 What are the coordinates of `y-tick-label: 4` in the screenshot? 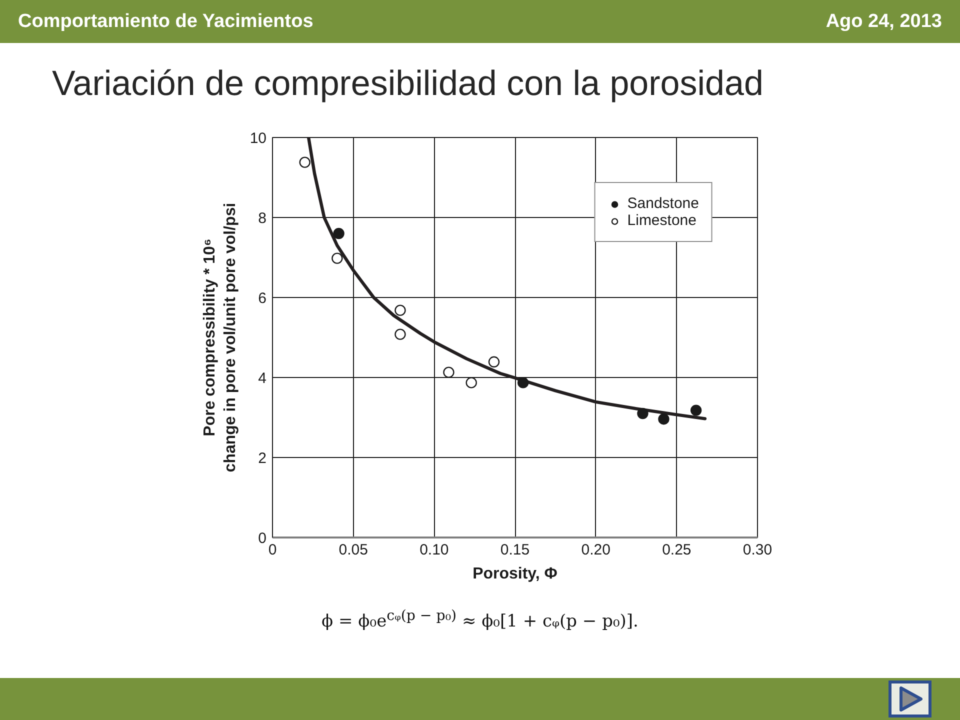 It's located at (262, 378).